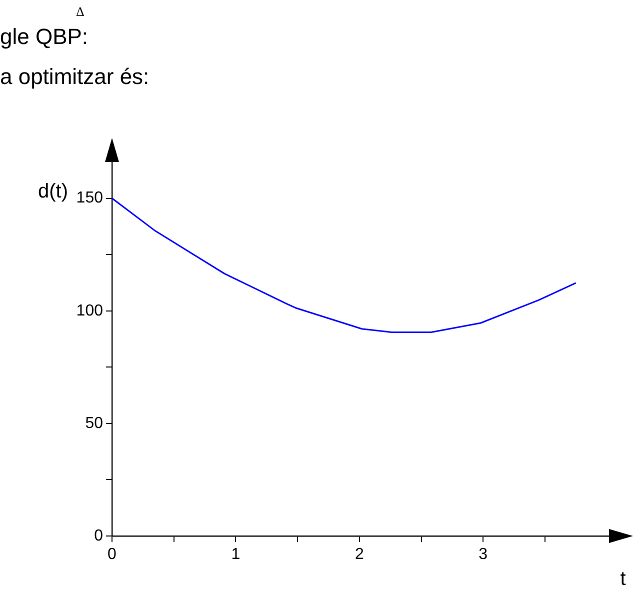 This screenshot has height=589, width=633. I want to click on x-axis-title: t, so click(623, 578).